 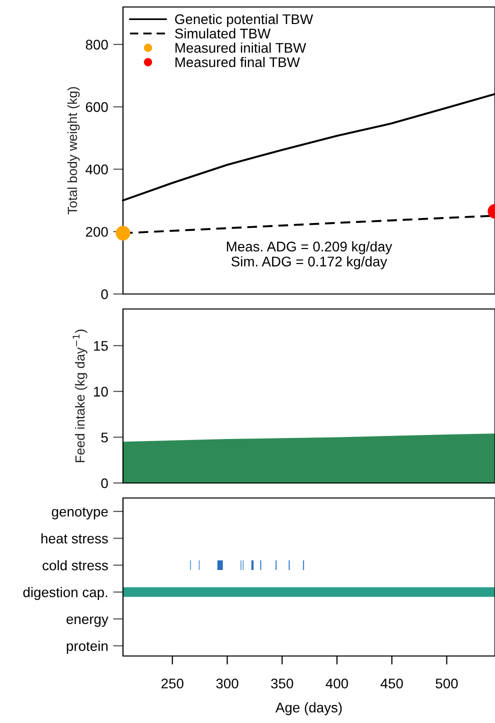 What do you see at coordinates (74, 538) in the screenshot?
I see `y-tick-label: heat stress` at bounding box center [74, 538].